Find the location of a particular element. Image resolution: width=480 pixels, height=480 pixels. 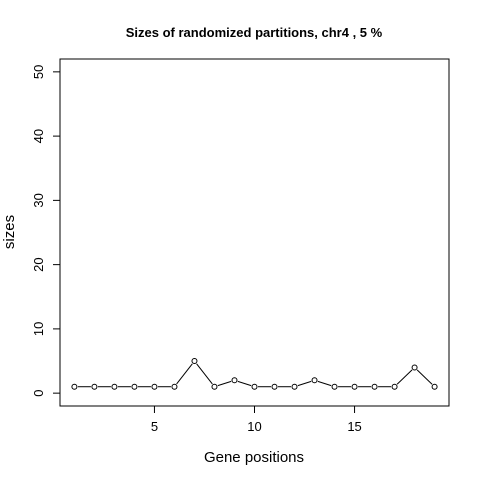

y-tick-label: 10 is located at coordinates (38, 329).